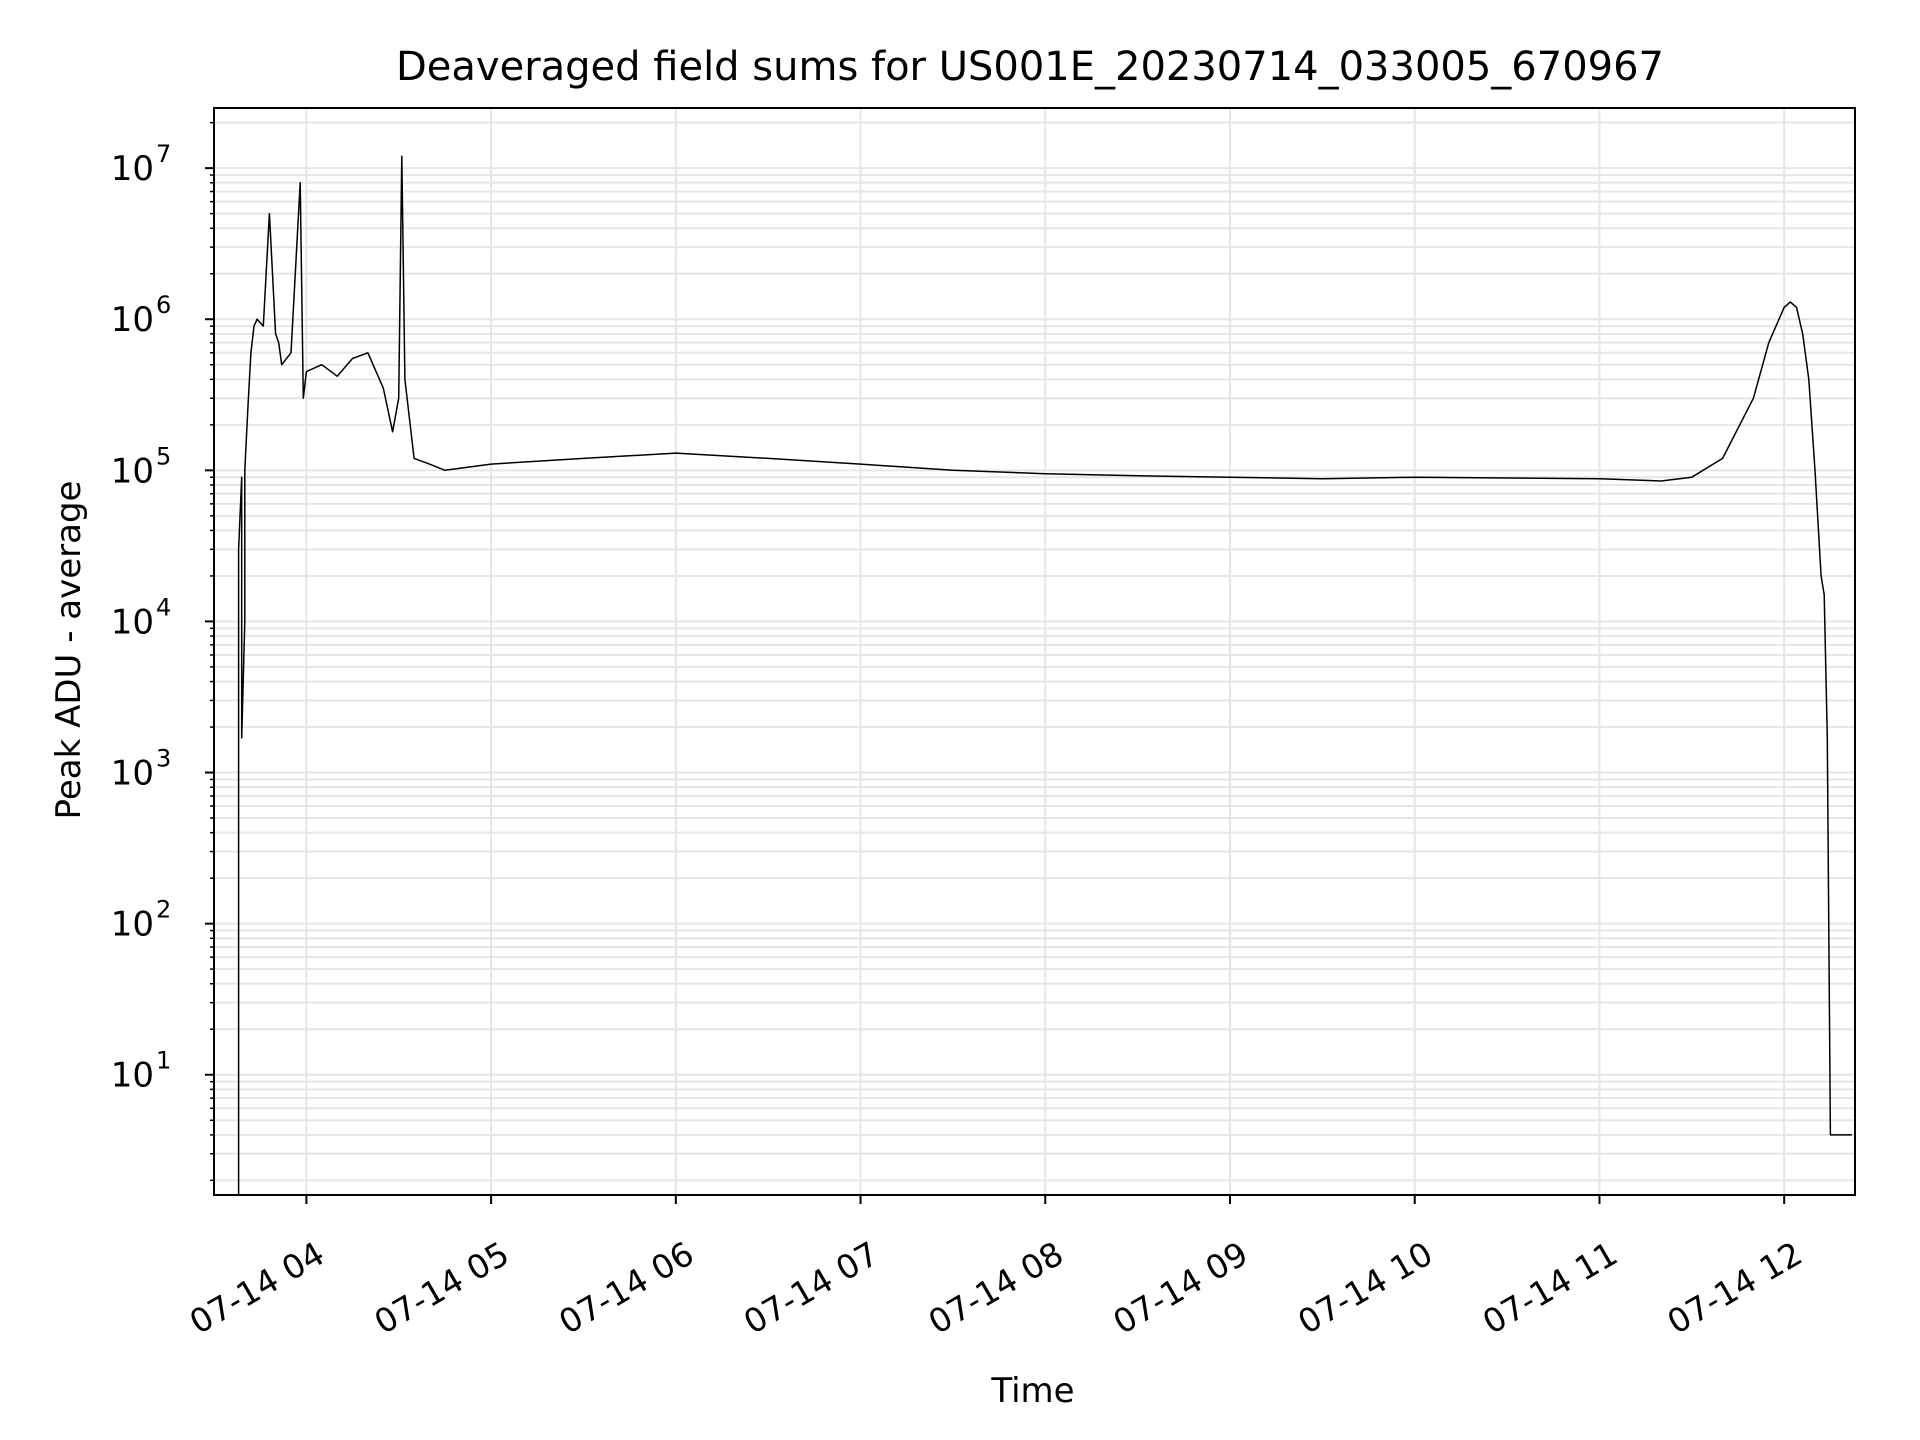 The height and width of the screenshot is (1440, 1920). What do you see at coordinates (1180, 1288) in the screenshot?
I see `x-tick-label: 07-14 09` at bounding box center [1180, 1288].